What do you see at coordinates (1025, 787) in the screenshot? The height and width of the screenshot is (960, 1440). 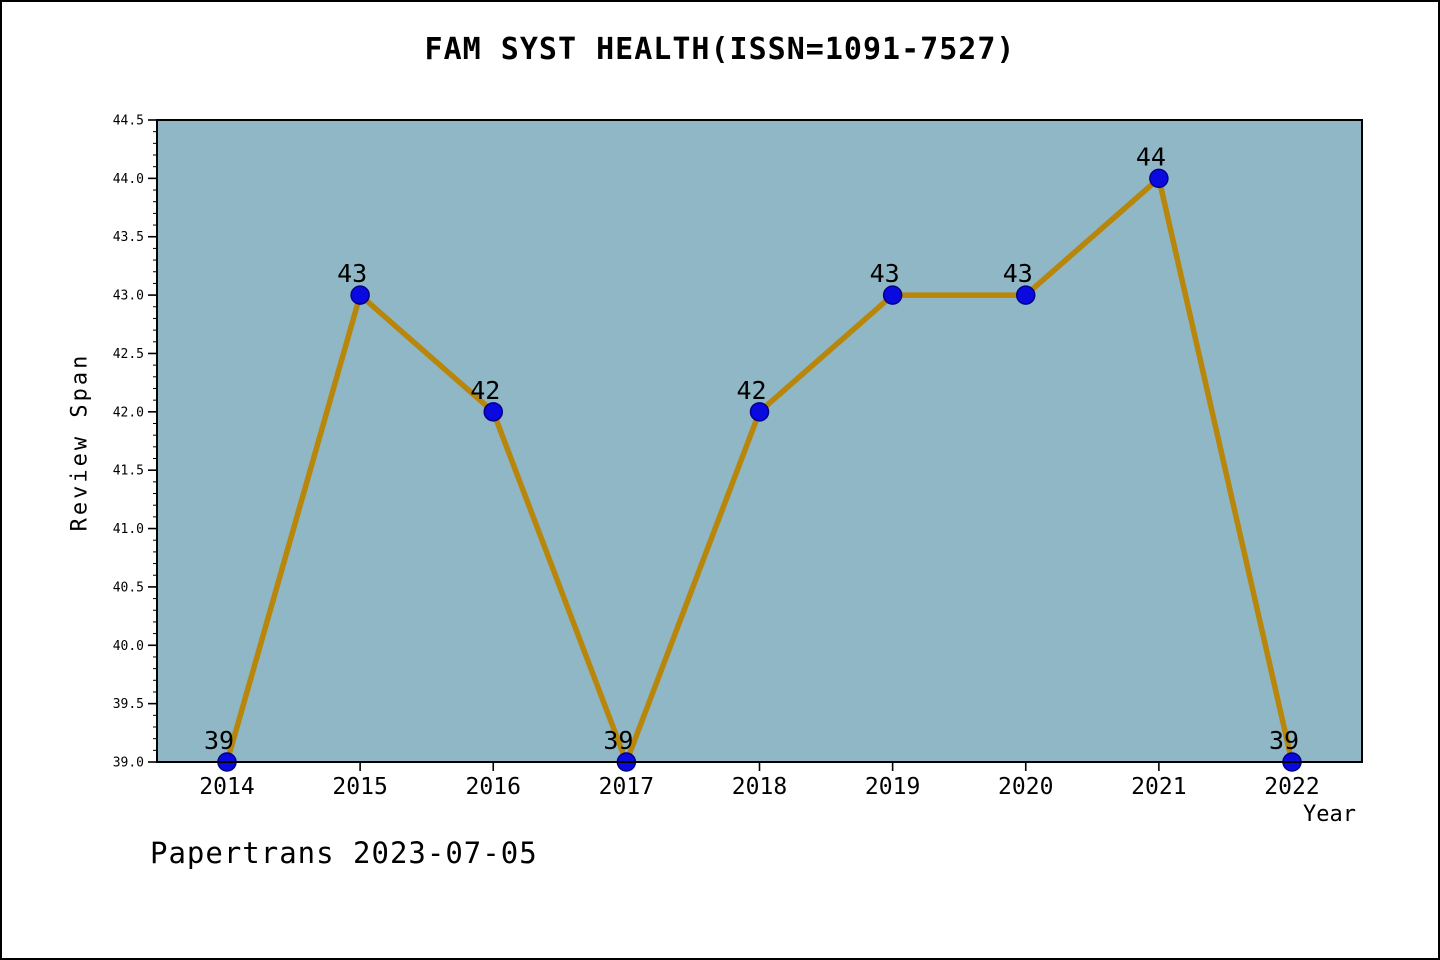 I see `x-tick-label: 2020` at bounding box center [1025, 787].